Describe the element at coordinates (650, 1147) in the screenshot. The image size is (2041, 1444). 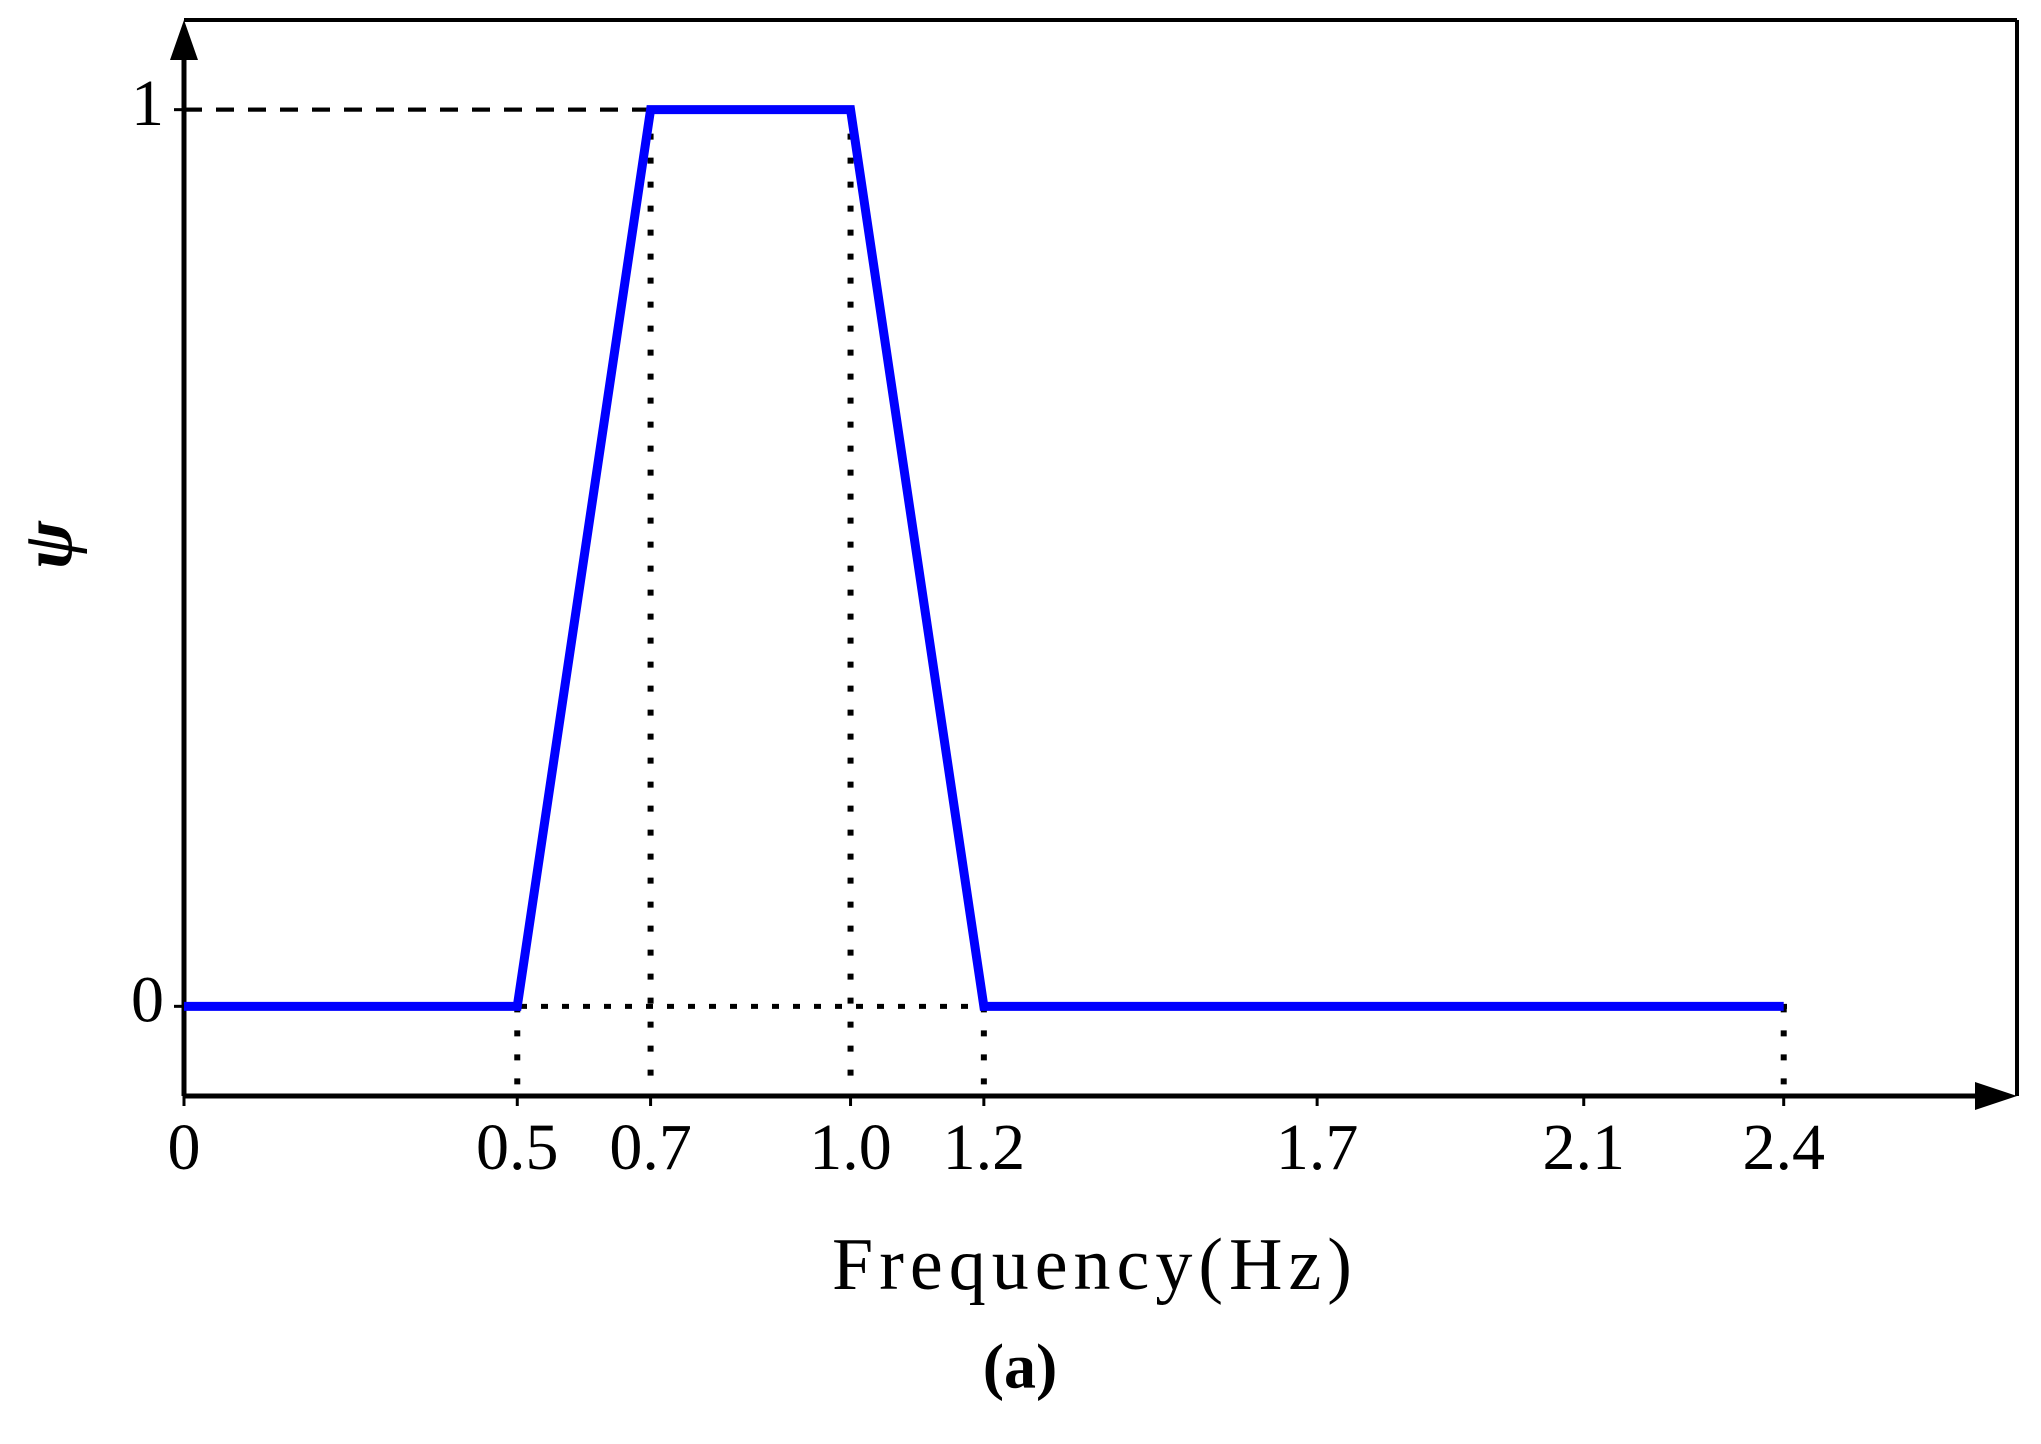
I see `x-tick-label: 0.7` at that location.